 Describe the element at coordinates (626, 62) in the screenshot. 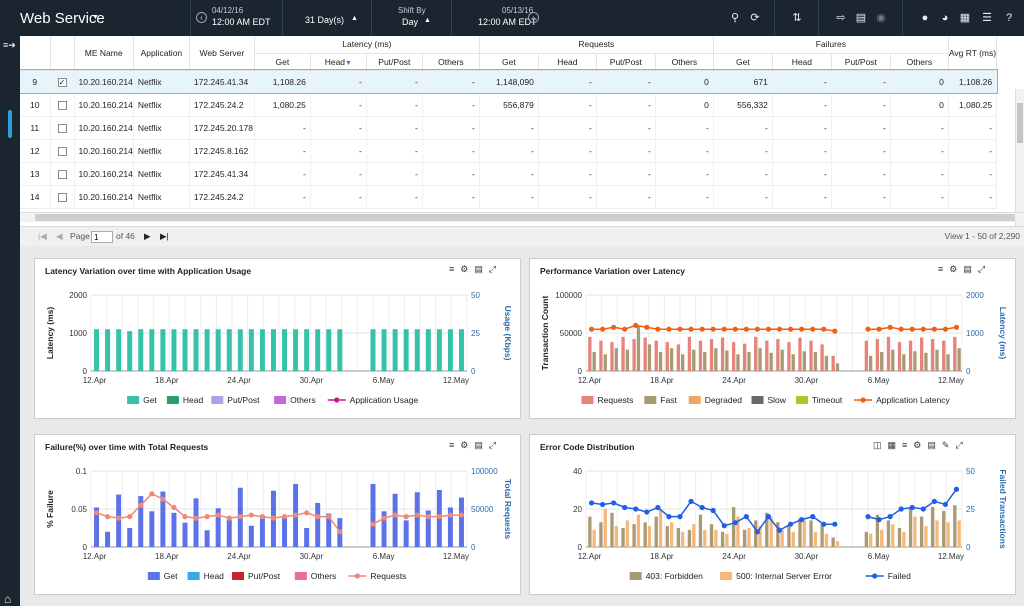

I see `col-requests-put: Put/Post` at that location.